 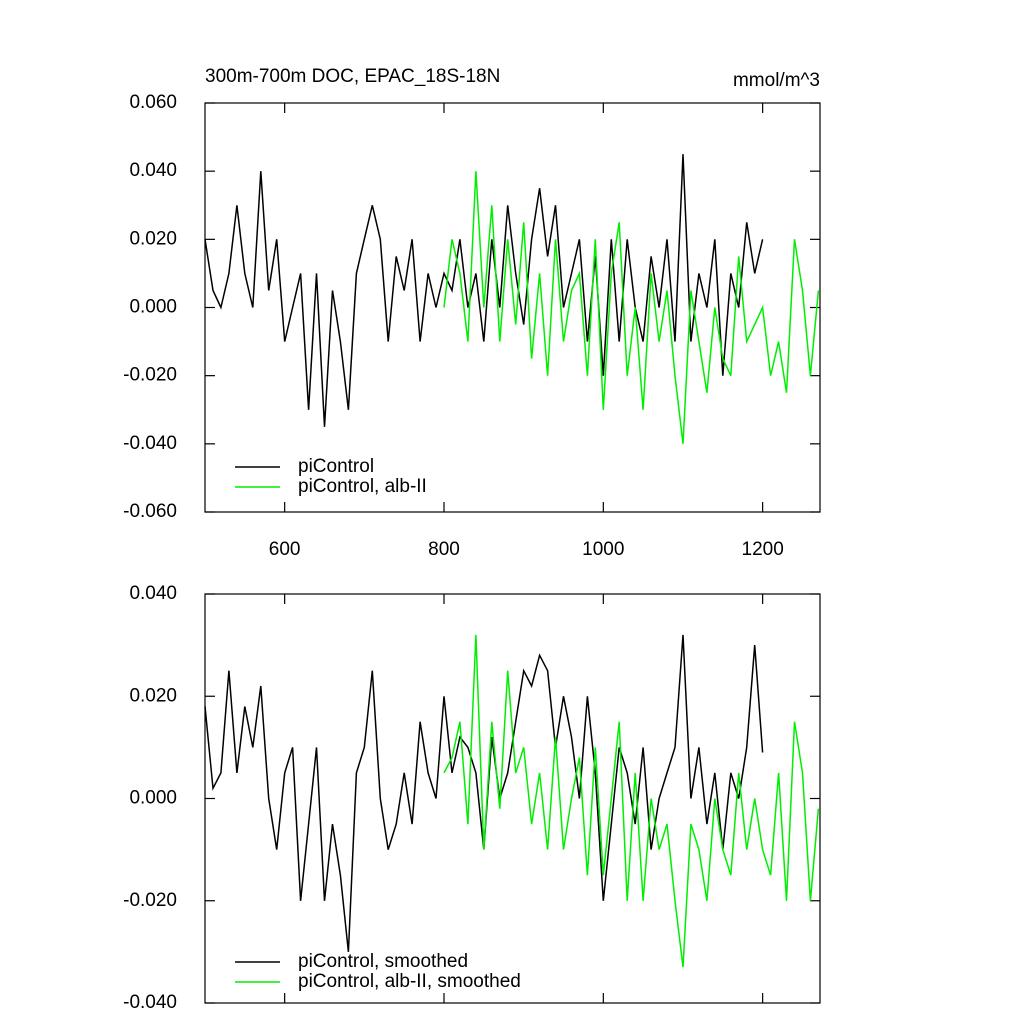 What do you see at coordinates (362, 486) in the screenshot?
I see `legend-label: piControl, alb-II` at bounding box center [362, 486].